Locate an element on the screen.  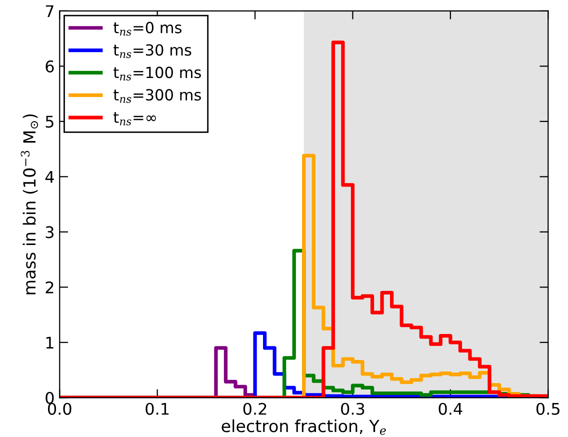
legend-label: t$_{ns}$=30 ms is located at coordinates (153, 51).